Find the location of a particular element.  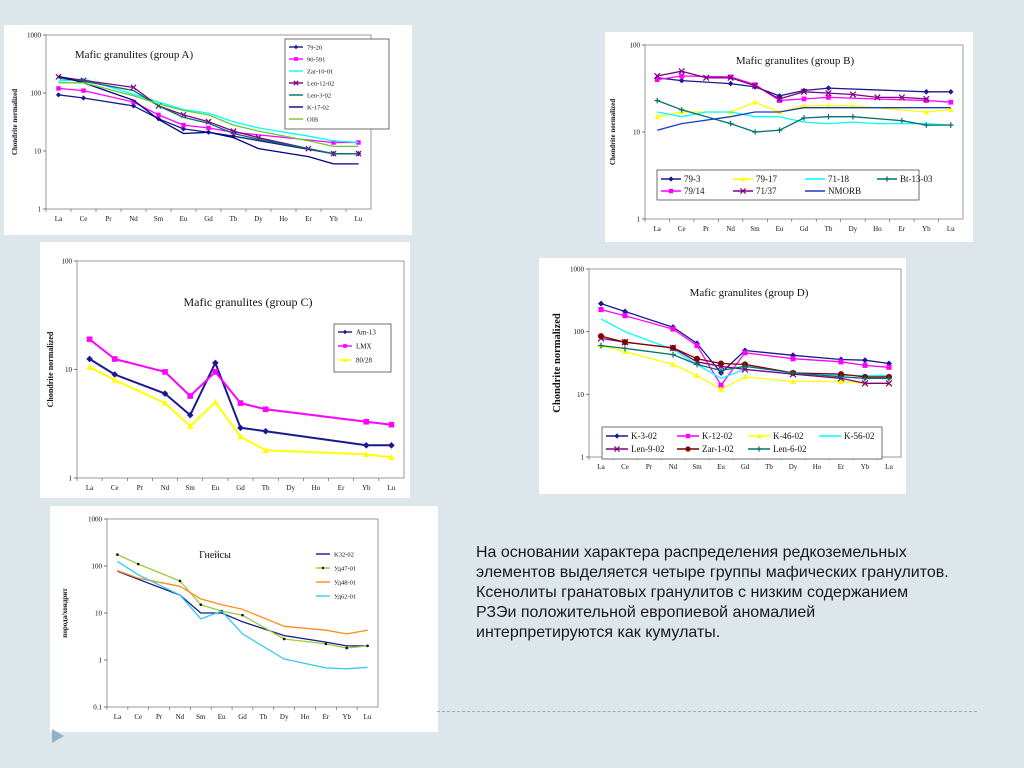

y-axis-label: порода/хондрит is located at coordinates (65, 613).